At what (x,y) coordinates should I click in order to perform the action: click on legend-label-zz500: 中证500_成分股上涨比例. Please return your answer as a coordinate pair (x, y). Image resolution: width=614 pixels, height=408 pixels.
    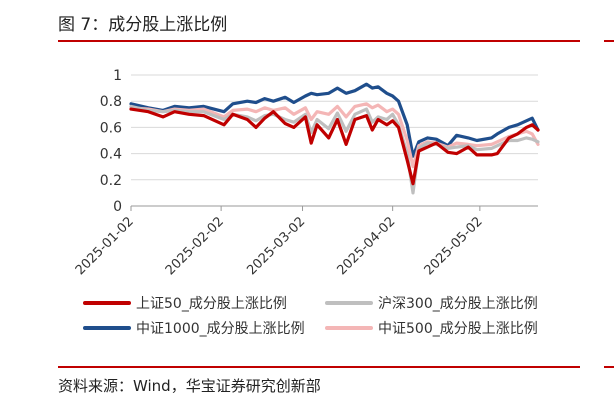
    Looking at the image, I should click on (458, 329).